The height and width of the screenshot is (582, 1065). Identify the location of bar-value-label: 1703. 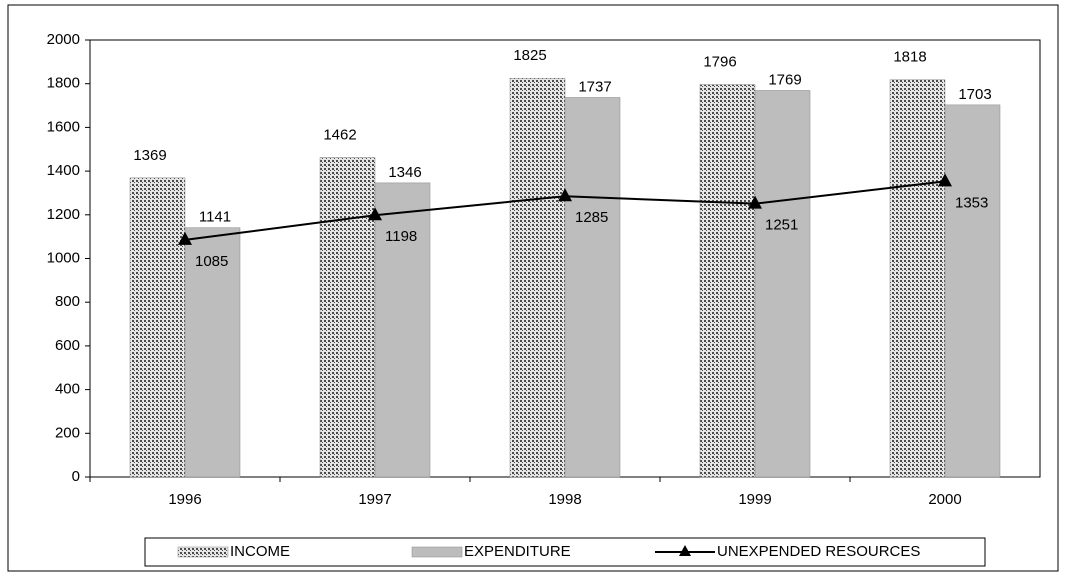
(974, 94).